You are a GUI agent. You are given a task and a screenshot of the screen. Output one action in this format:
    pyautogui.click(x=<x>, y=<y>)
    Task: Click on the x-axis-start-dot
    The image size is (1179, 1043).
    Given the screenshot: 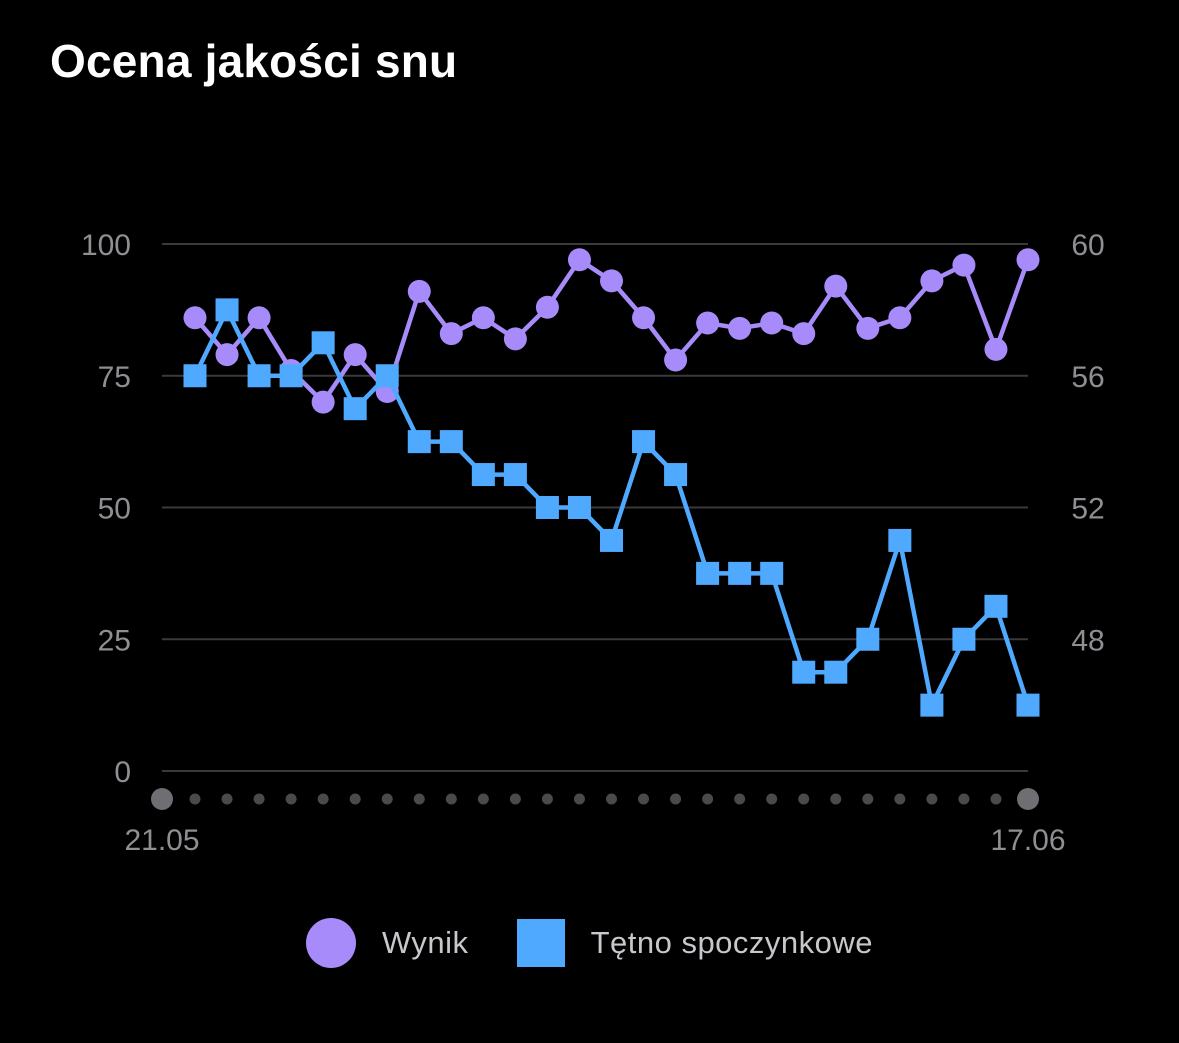 What is the action you would take?
    pyautogui.click(x=162, y=799)
    